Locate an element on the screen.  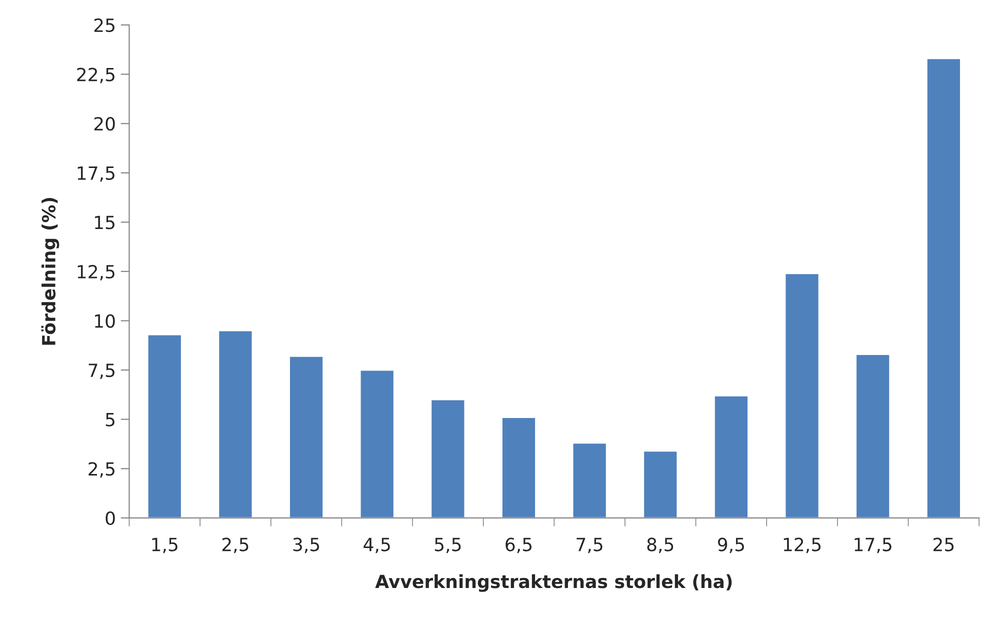
x-tick-label: 17,5 is located at coordinates (873, 546).